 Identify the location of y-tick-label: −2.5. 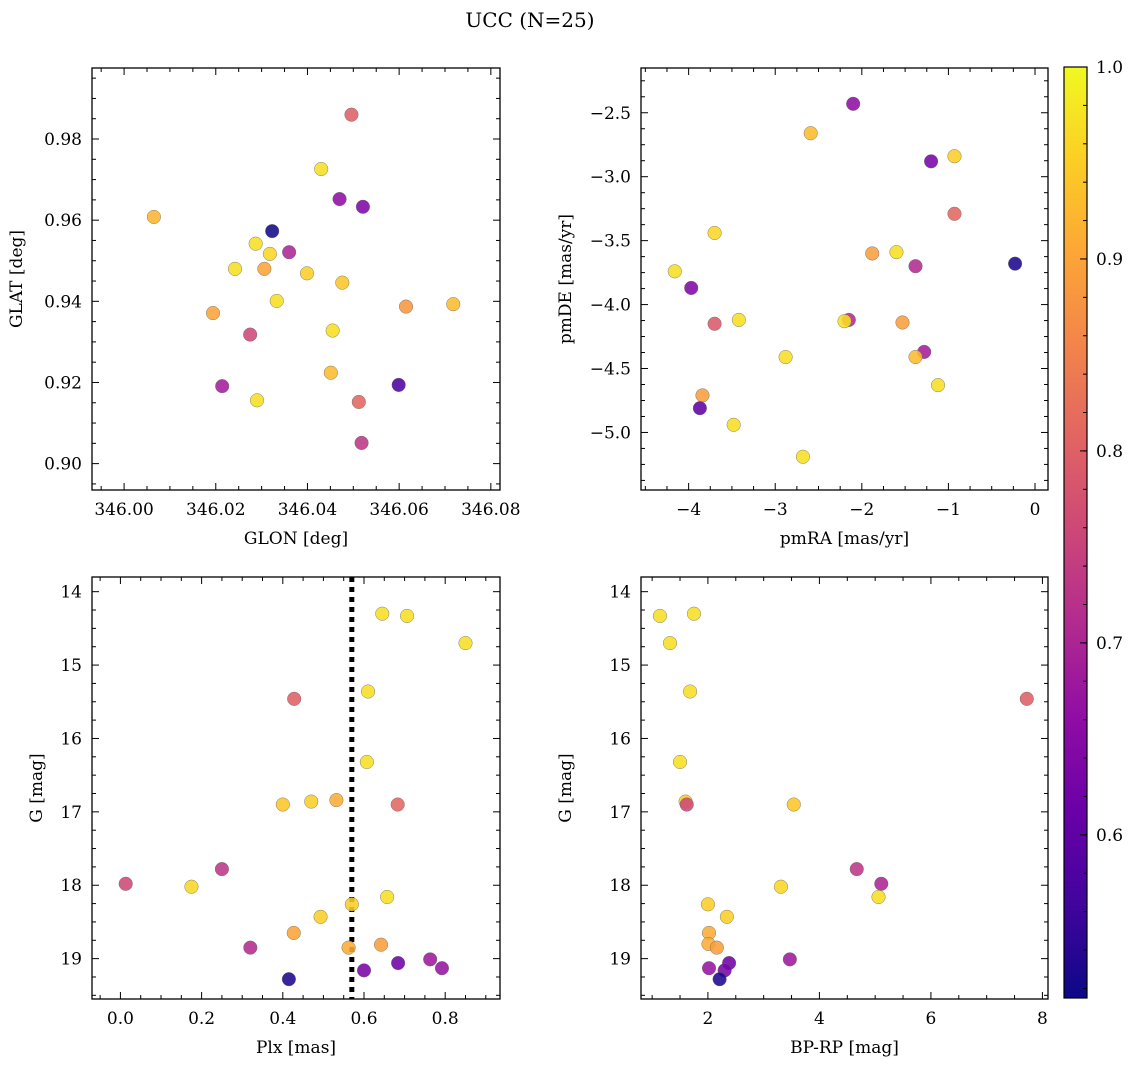
(610, 114).